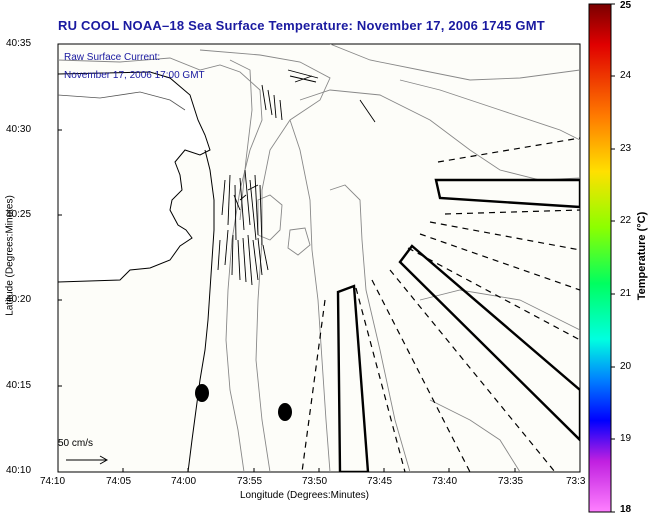 This screenshot has width=651, height=518. What do you see at coordinates (184, 481) in the screenshot?
I see `xtick-label: 74:00` at bounding box center [184, 481].